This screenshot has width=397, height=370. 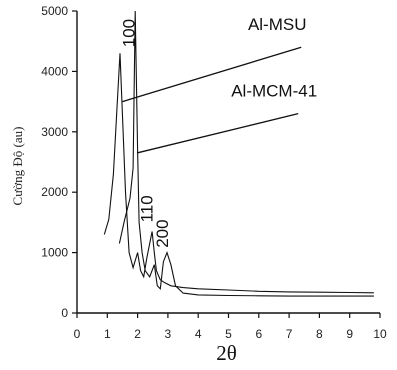 I want to click on x-tick-label: 10, so click(x=380, y=334).